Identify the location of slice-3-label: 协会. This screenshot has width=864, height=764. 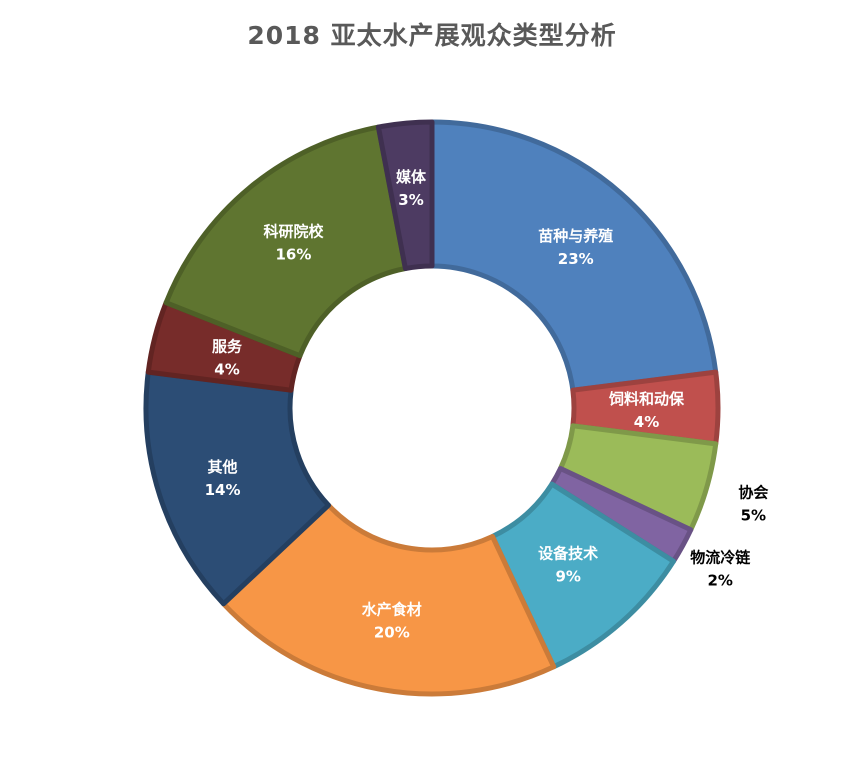
(753, 492).